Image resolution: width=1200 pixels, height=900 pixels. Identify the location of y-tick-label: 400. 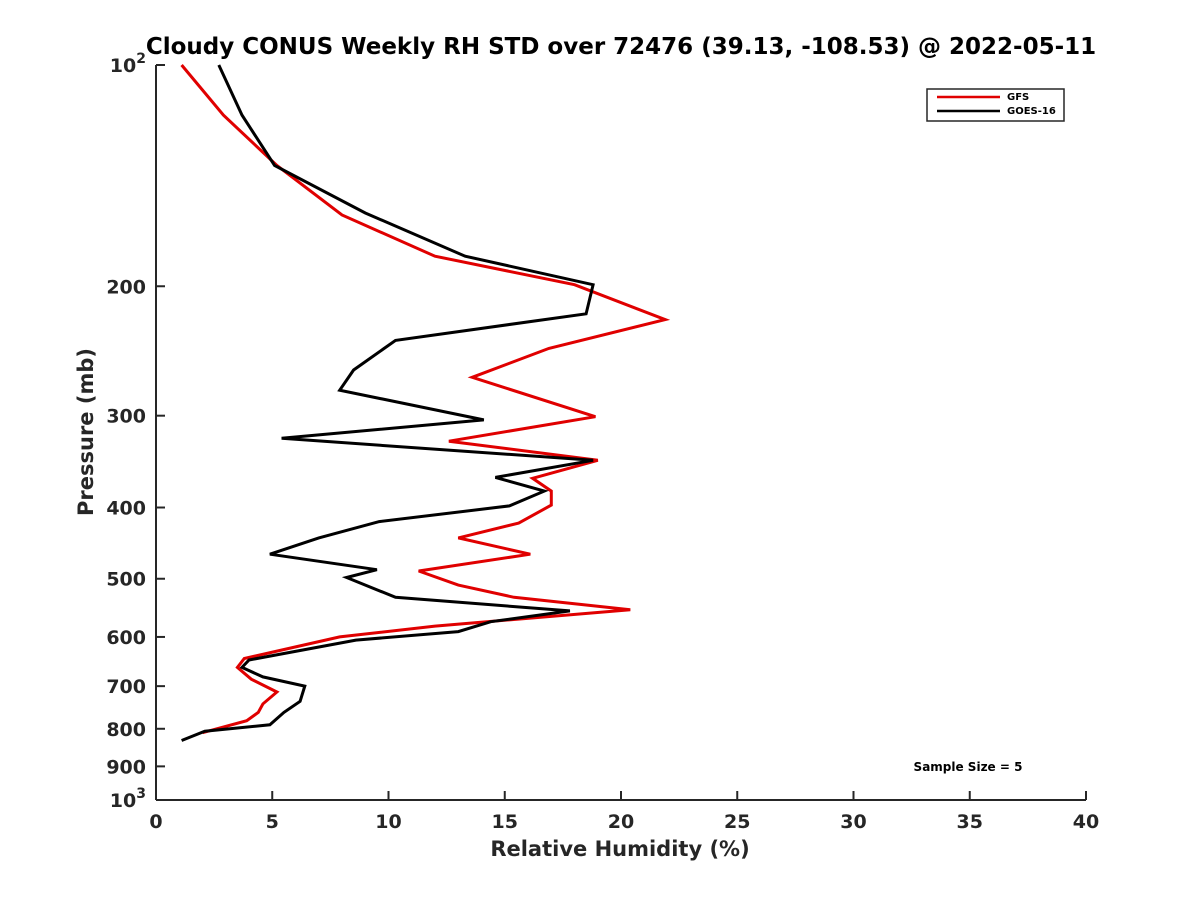
(126, 509).